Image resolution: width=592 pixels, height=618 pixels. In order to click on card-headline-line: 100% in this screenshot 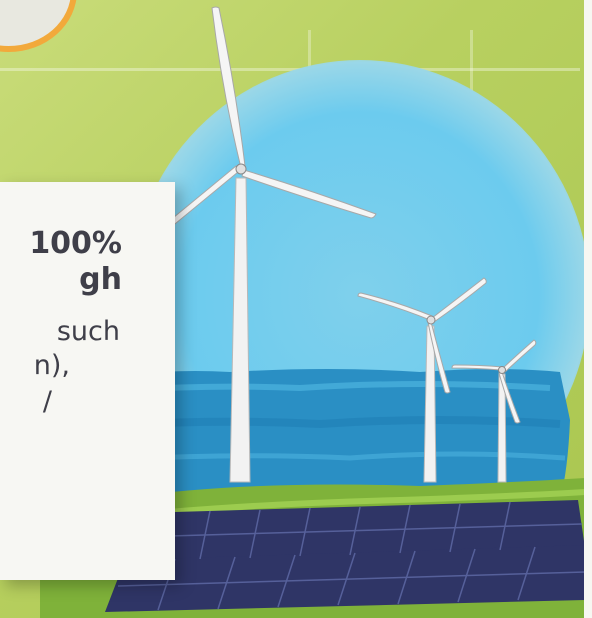, I will do `click(75, 243)`.